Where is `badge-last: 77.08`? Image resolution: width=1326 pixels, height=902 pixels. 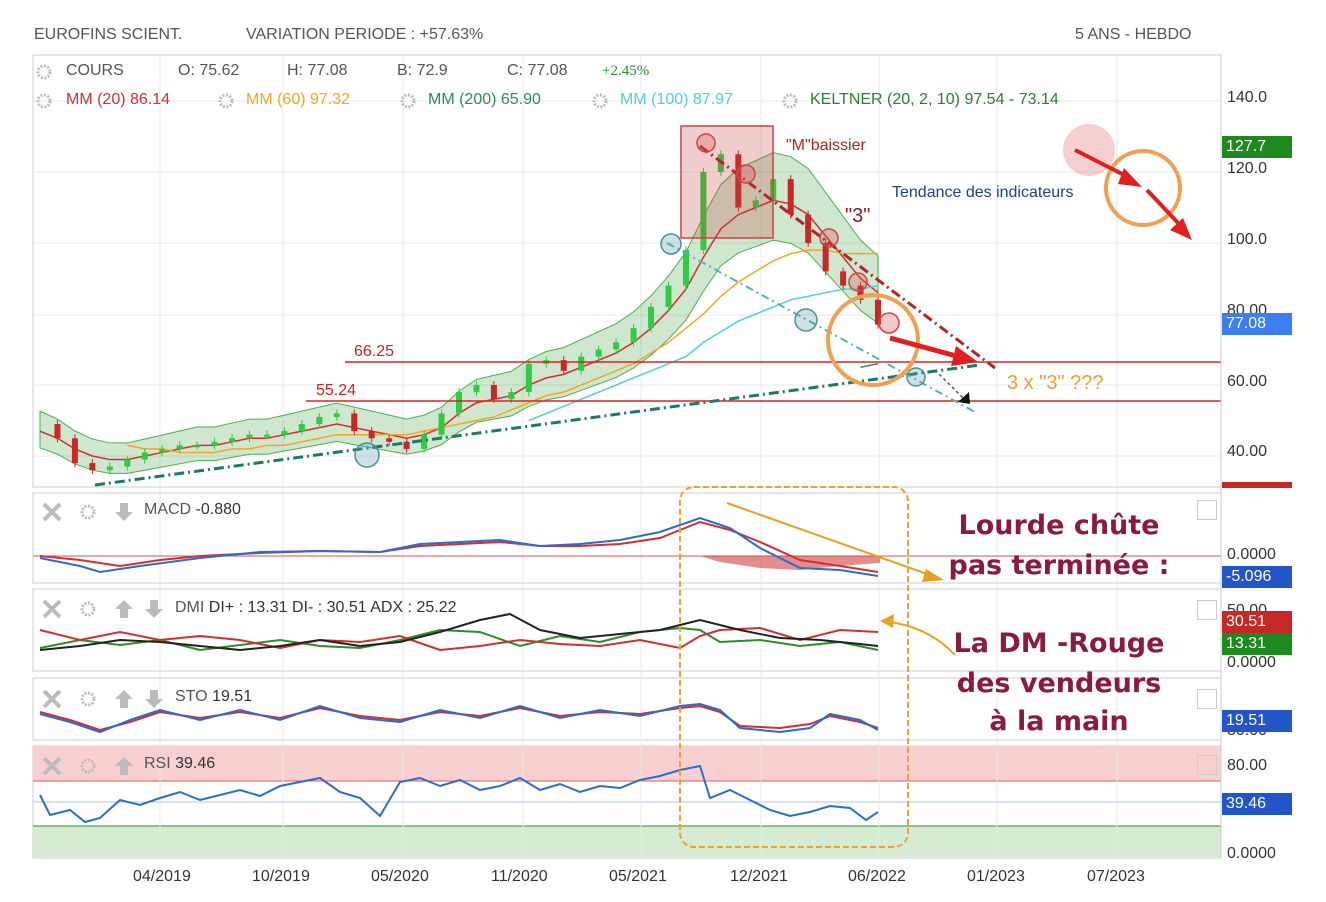
badge-last: 77.08 is located at coordinates (1257, 324).